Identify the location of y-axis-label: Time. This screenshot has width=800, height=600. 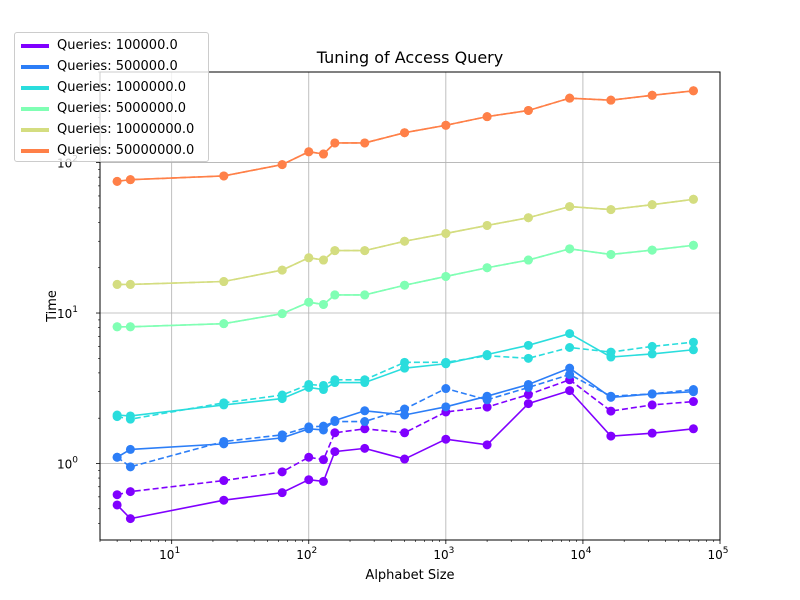
(52, 306).